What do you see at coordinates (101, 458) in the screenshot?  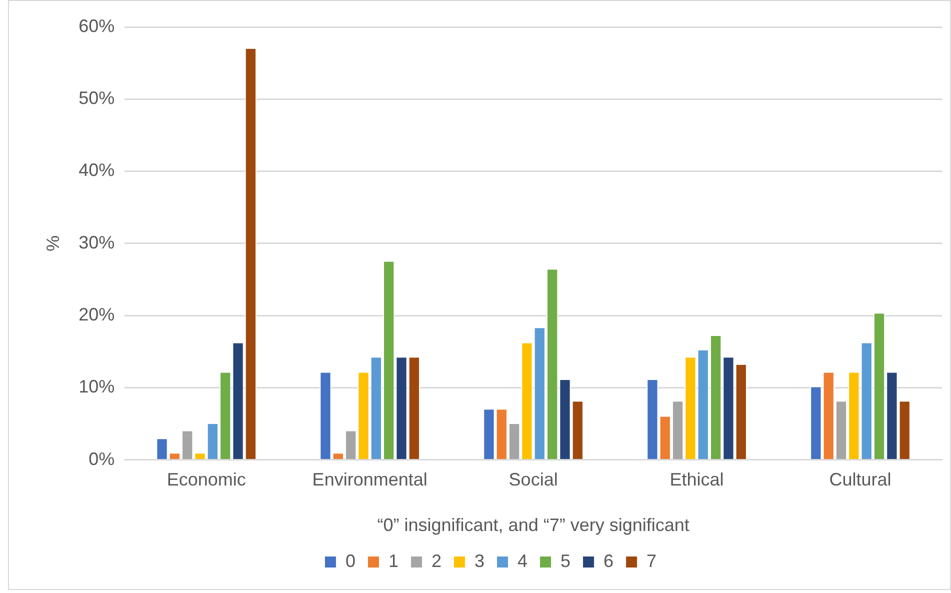 I see `y-tick-label: 0%` at bounding box center [101, 458].